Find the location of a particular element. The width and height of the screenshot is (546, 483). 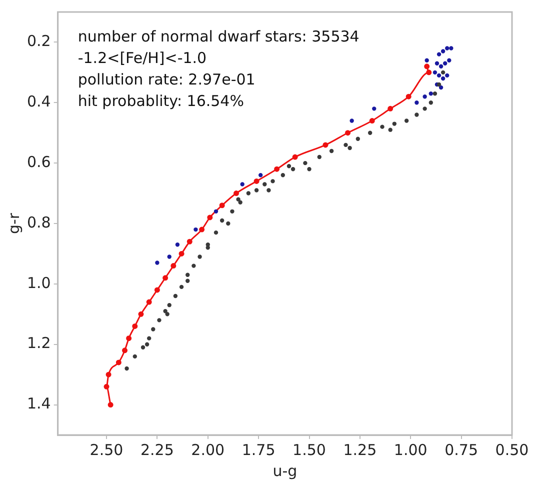

annotation: pollution rate: 2.97e-01 is located at coordinates (167, 79).